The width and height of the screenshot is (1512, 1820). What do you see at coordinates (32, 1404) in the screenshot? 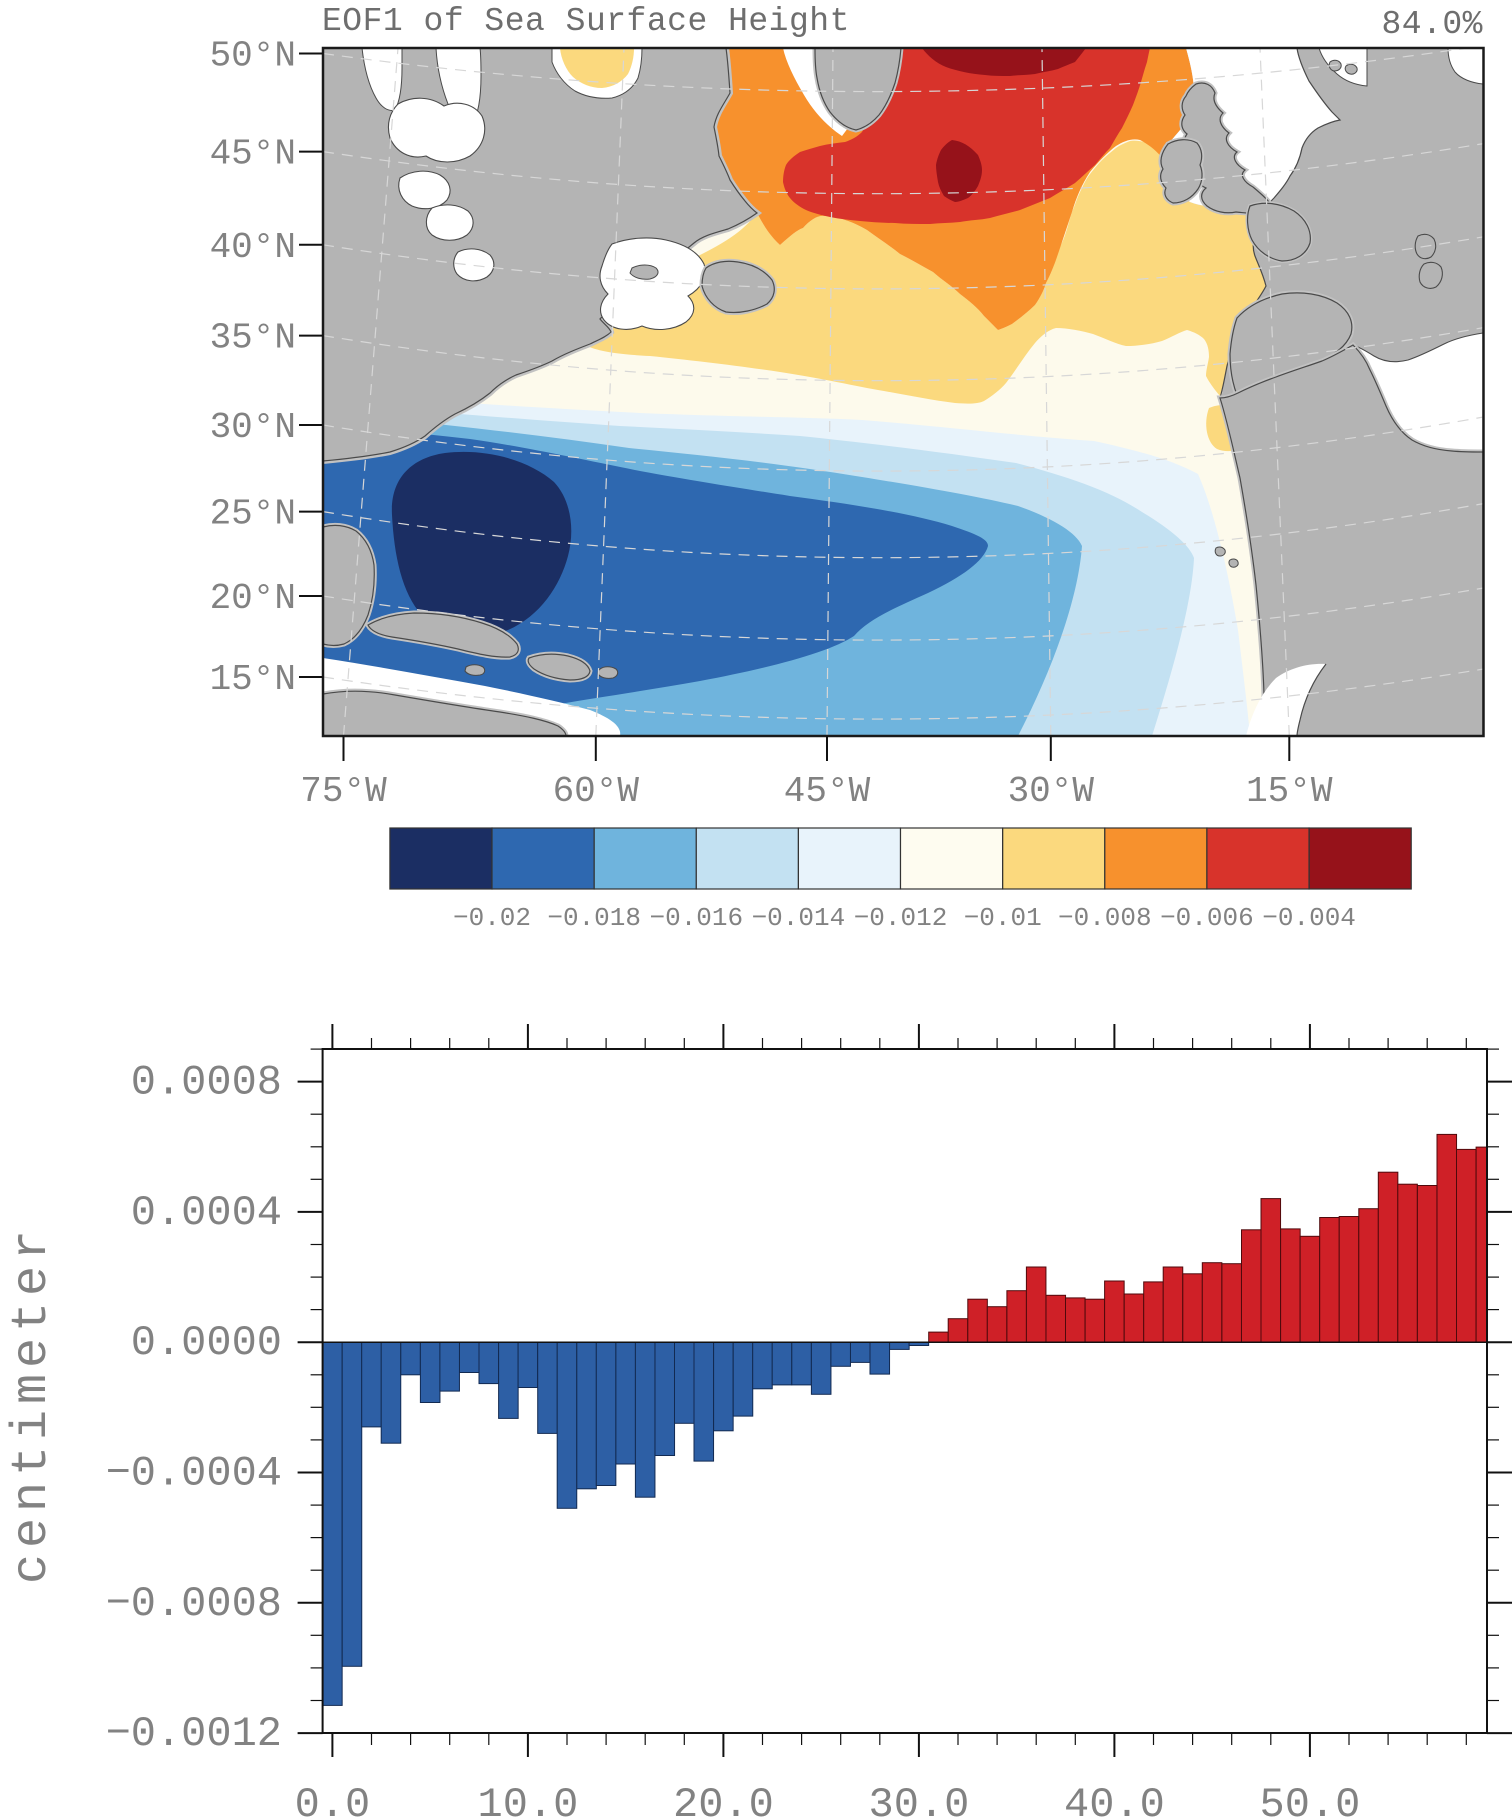
I see `svg-text: centimeter` at bounding box center [32, 1404].